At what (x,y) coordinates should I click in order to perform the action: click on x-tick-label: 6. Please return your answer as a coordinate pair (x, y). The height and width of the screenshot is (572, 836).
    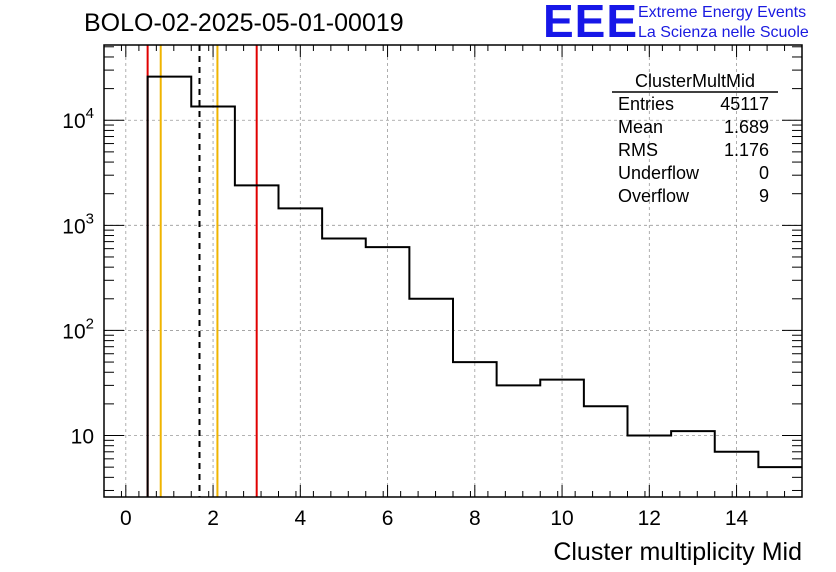
    Looking at the image, I should click on (388, 518).